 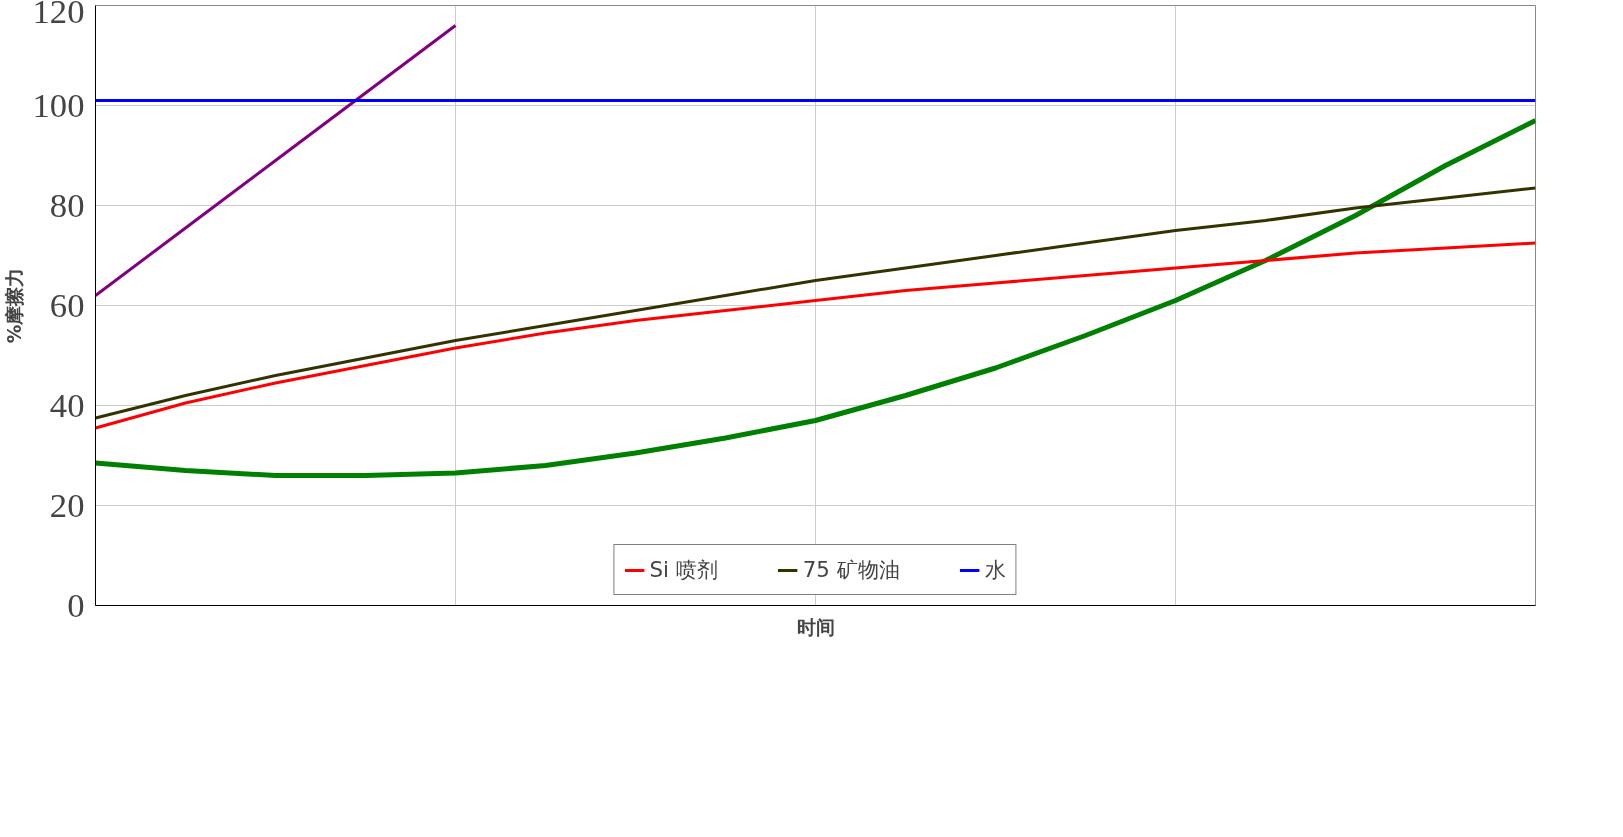 I want to click on line-series, so click(x=276, y=160).